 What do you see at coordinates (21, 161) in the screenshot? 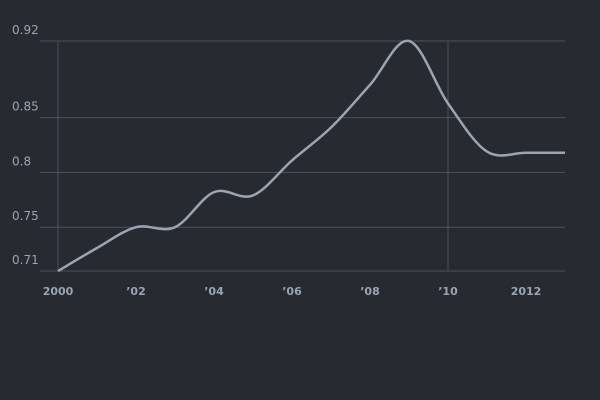
I see `y-tick-label: 0.8` at bounding box center [21, 161].